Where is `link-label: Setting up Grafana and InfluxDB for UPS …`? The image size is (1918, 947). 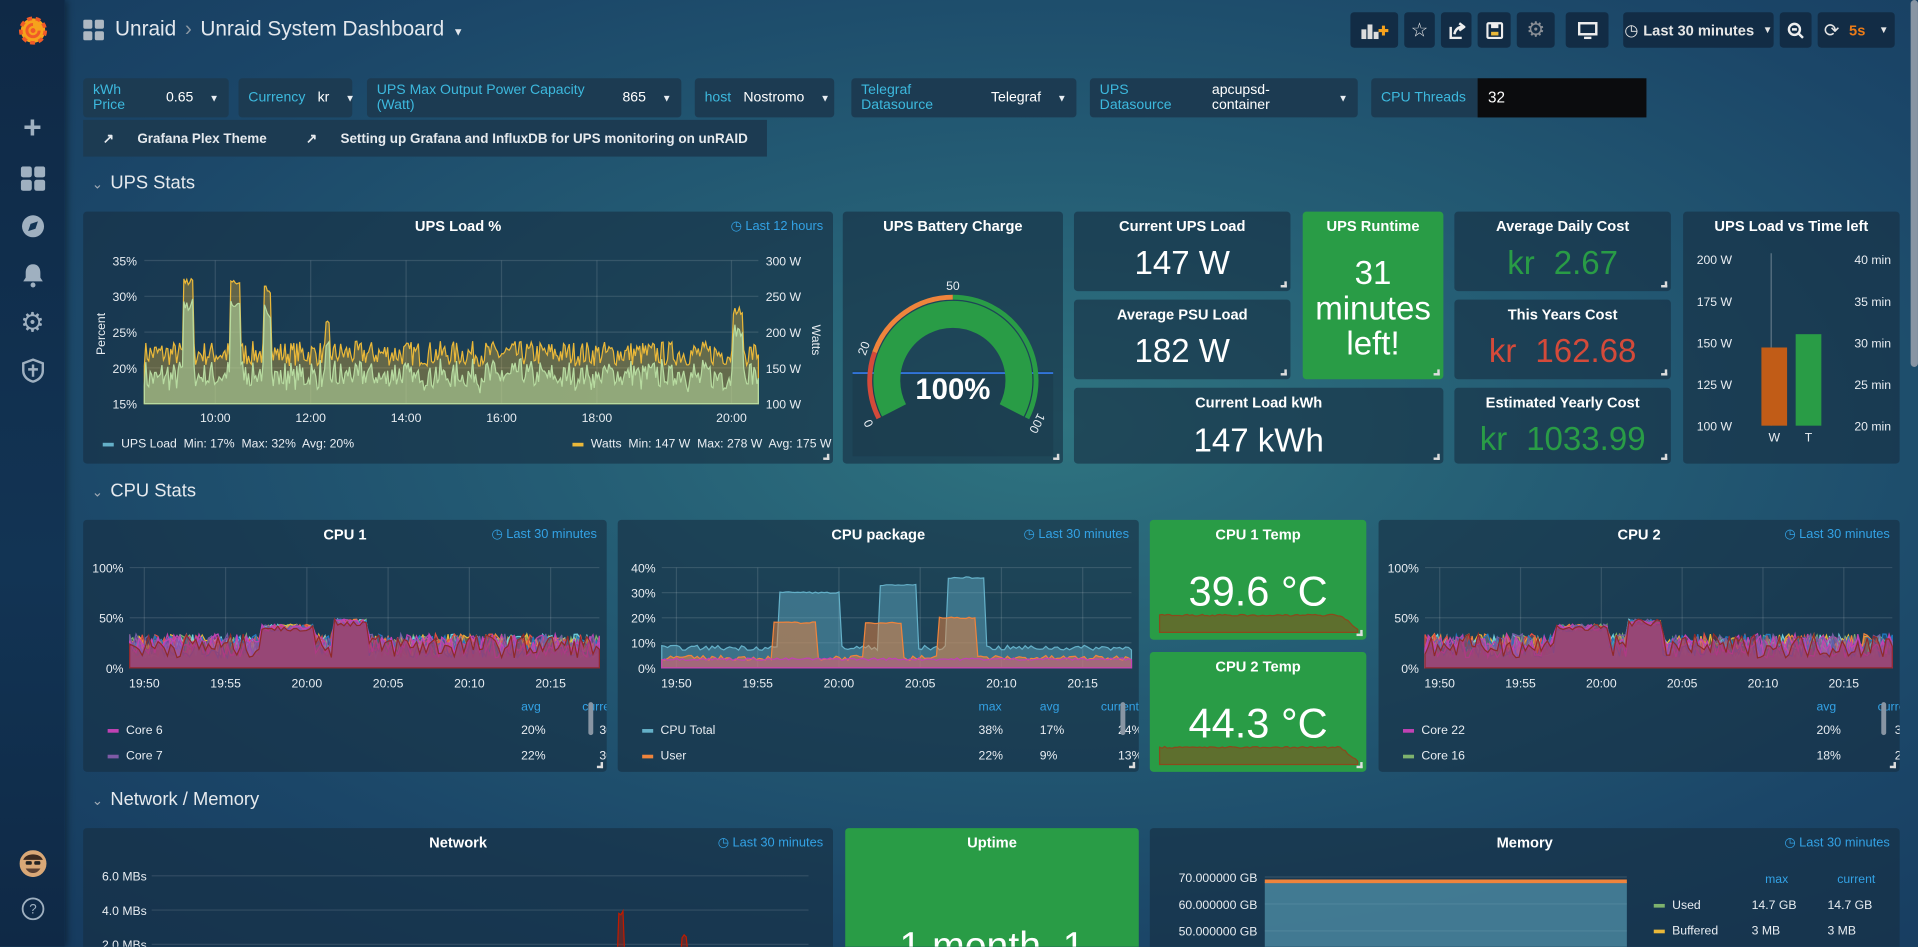
link-label: Setting up Grafana and InfluxDB for UPS … is located at coordinates (544, 139).